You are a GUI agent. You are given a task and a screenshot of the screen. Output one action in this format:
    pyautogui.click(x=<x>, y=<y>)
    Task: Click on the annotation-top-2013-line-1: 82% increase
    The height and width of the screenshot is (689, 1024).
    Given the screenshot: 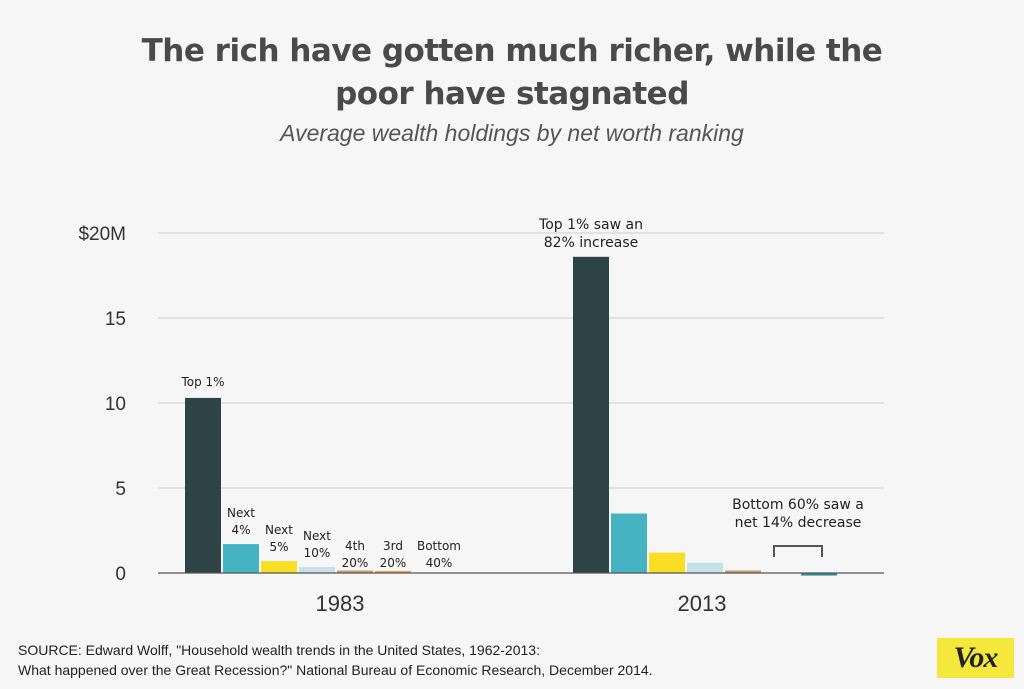 What is the action you would take?
    pyautogui.click(x=591, y=243)
    